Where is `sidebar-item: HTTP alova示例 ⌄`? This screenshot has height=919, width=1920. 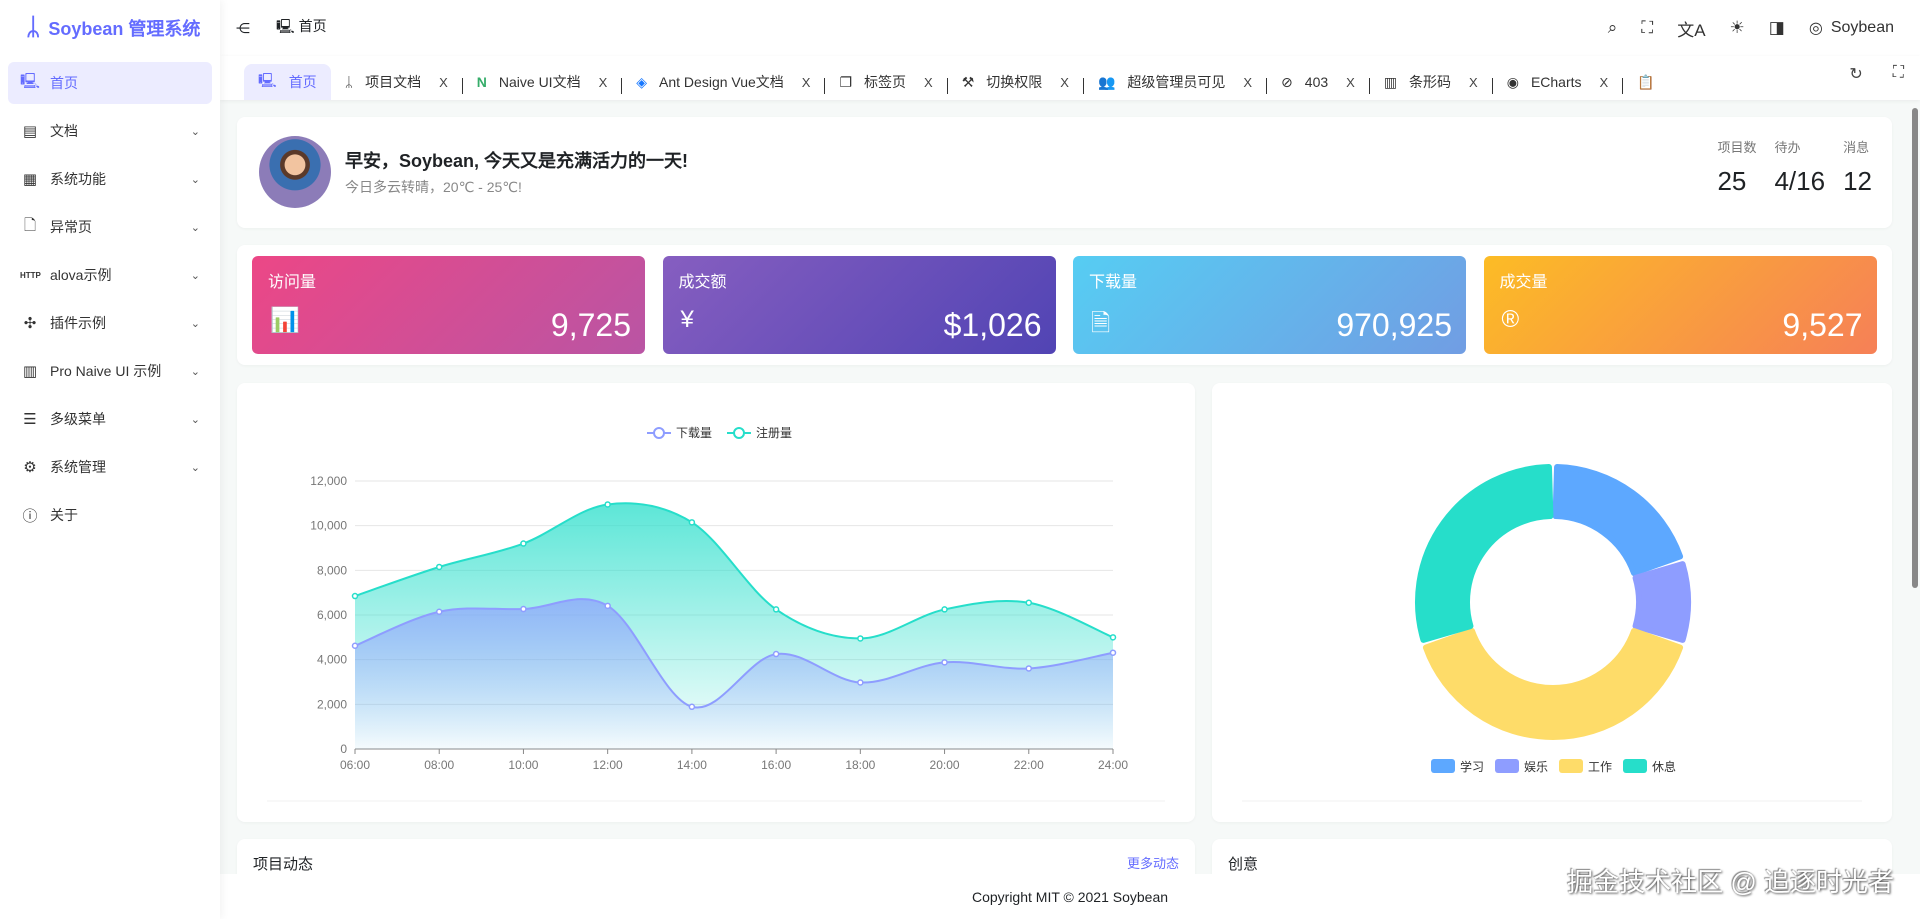 sidebar-item: HTTP alova示例 ⌄ is located at coordinates (110, 275).